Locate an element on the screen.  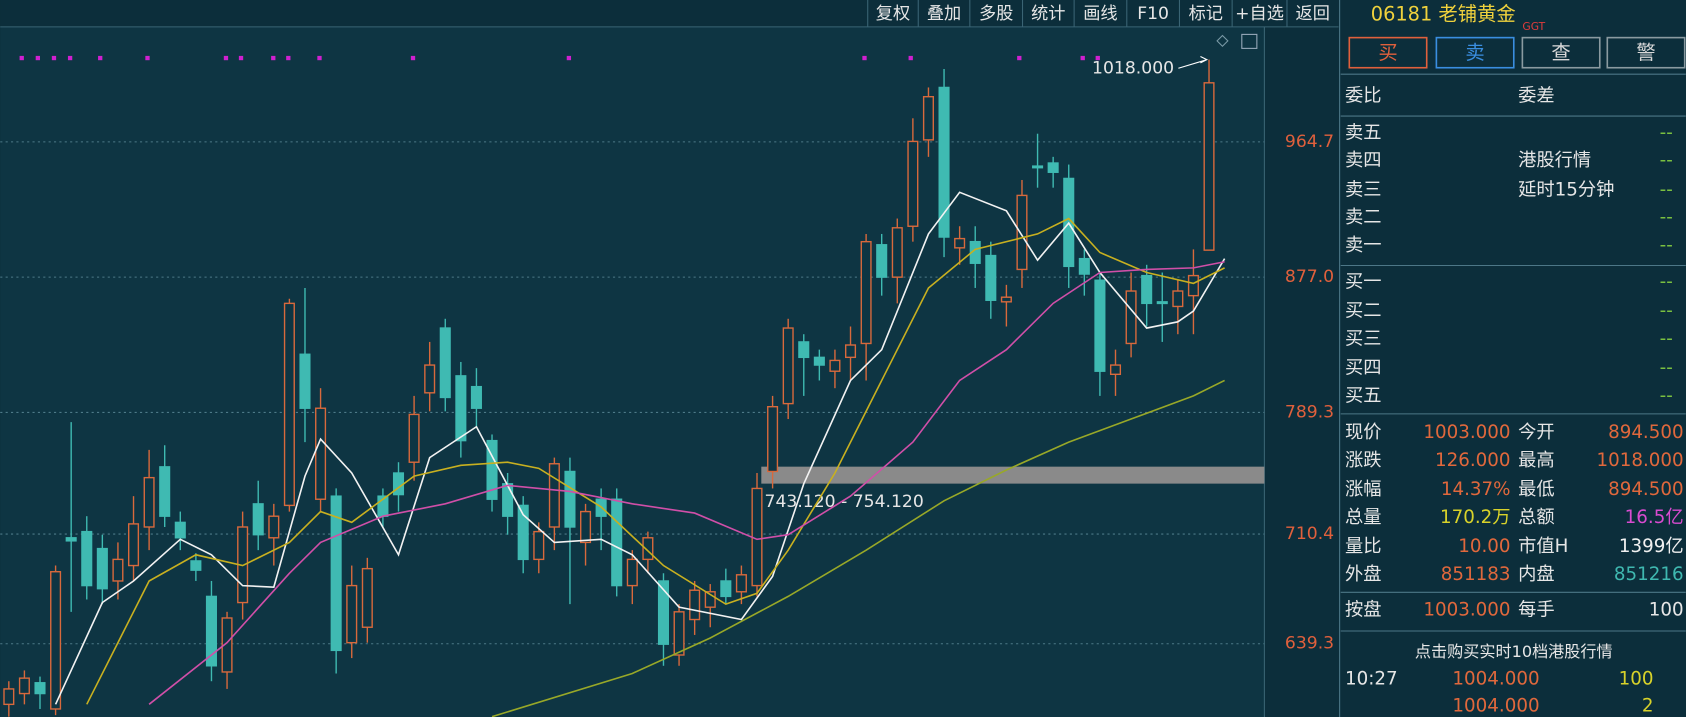
toolbar-button: 复权 is located at coordinates (893, 14).